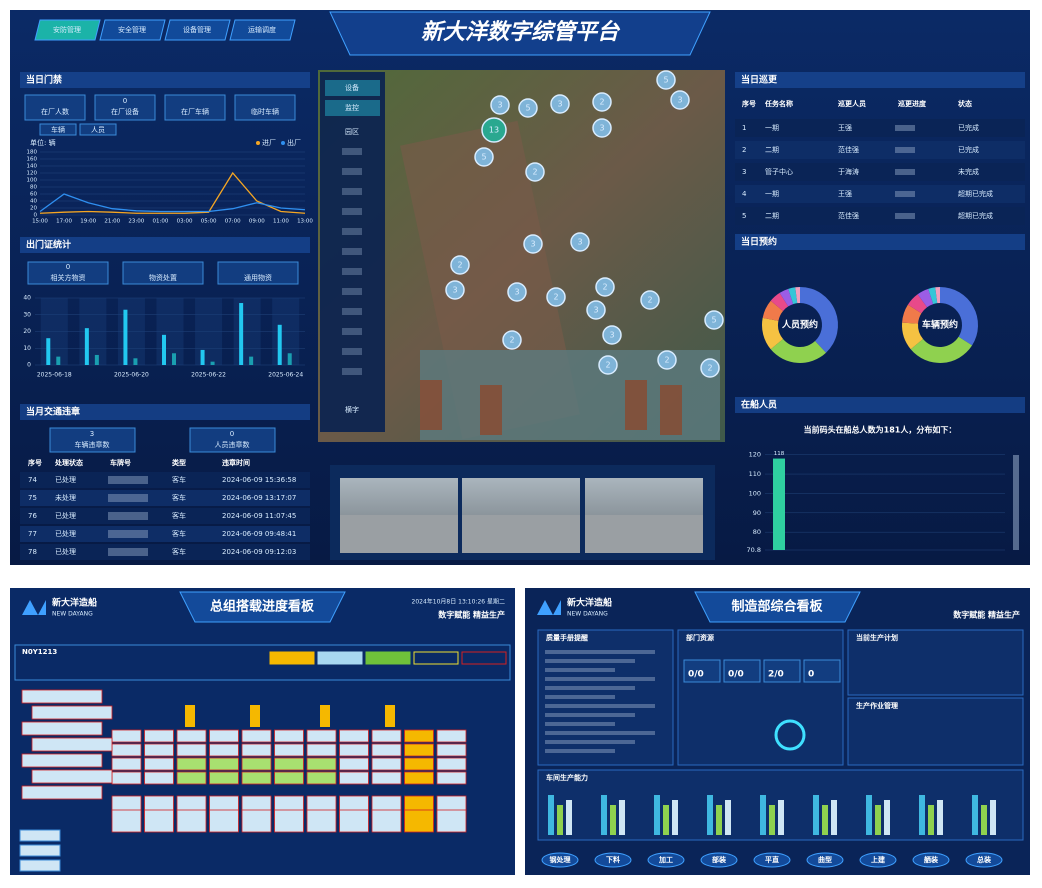 The image size is (1042, 888). What do you see at coordinates (759, 405) in the screenshot?
I see `section-title: 在船人员` at bounding box center [759, 405].